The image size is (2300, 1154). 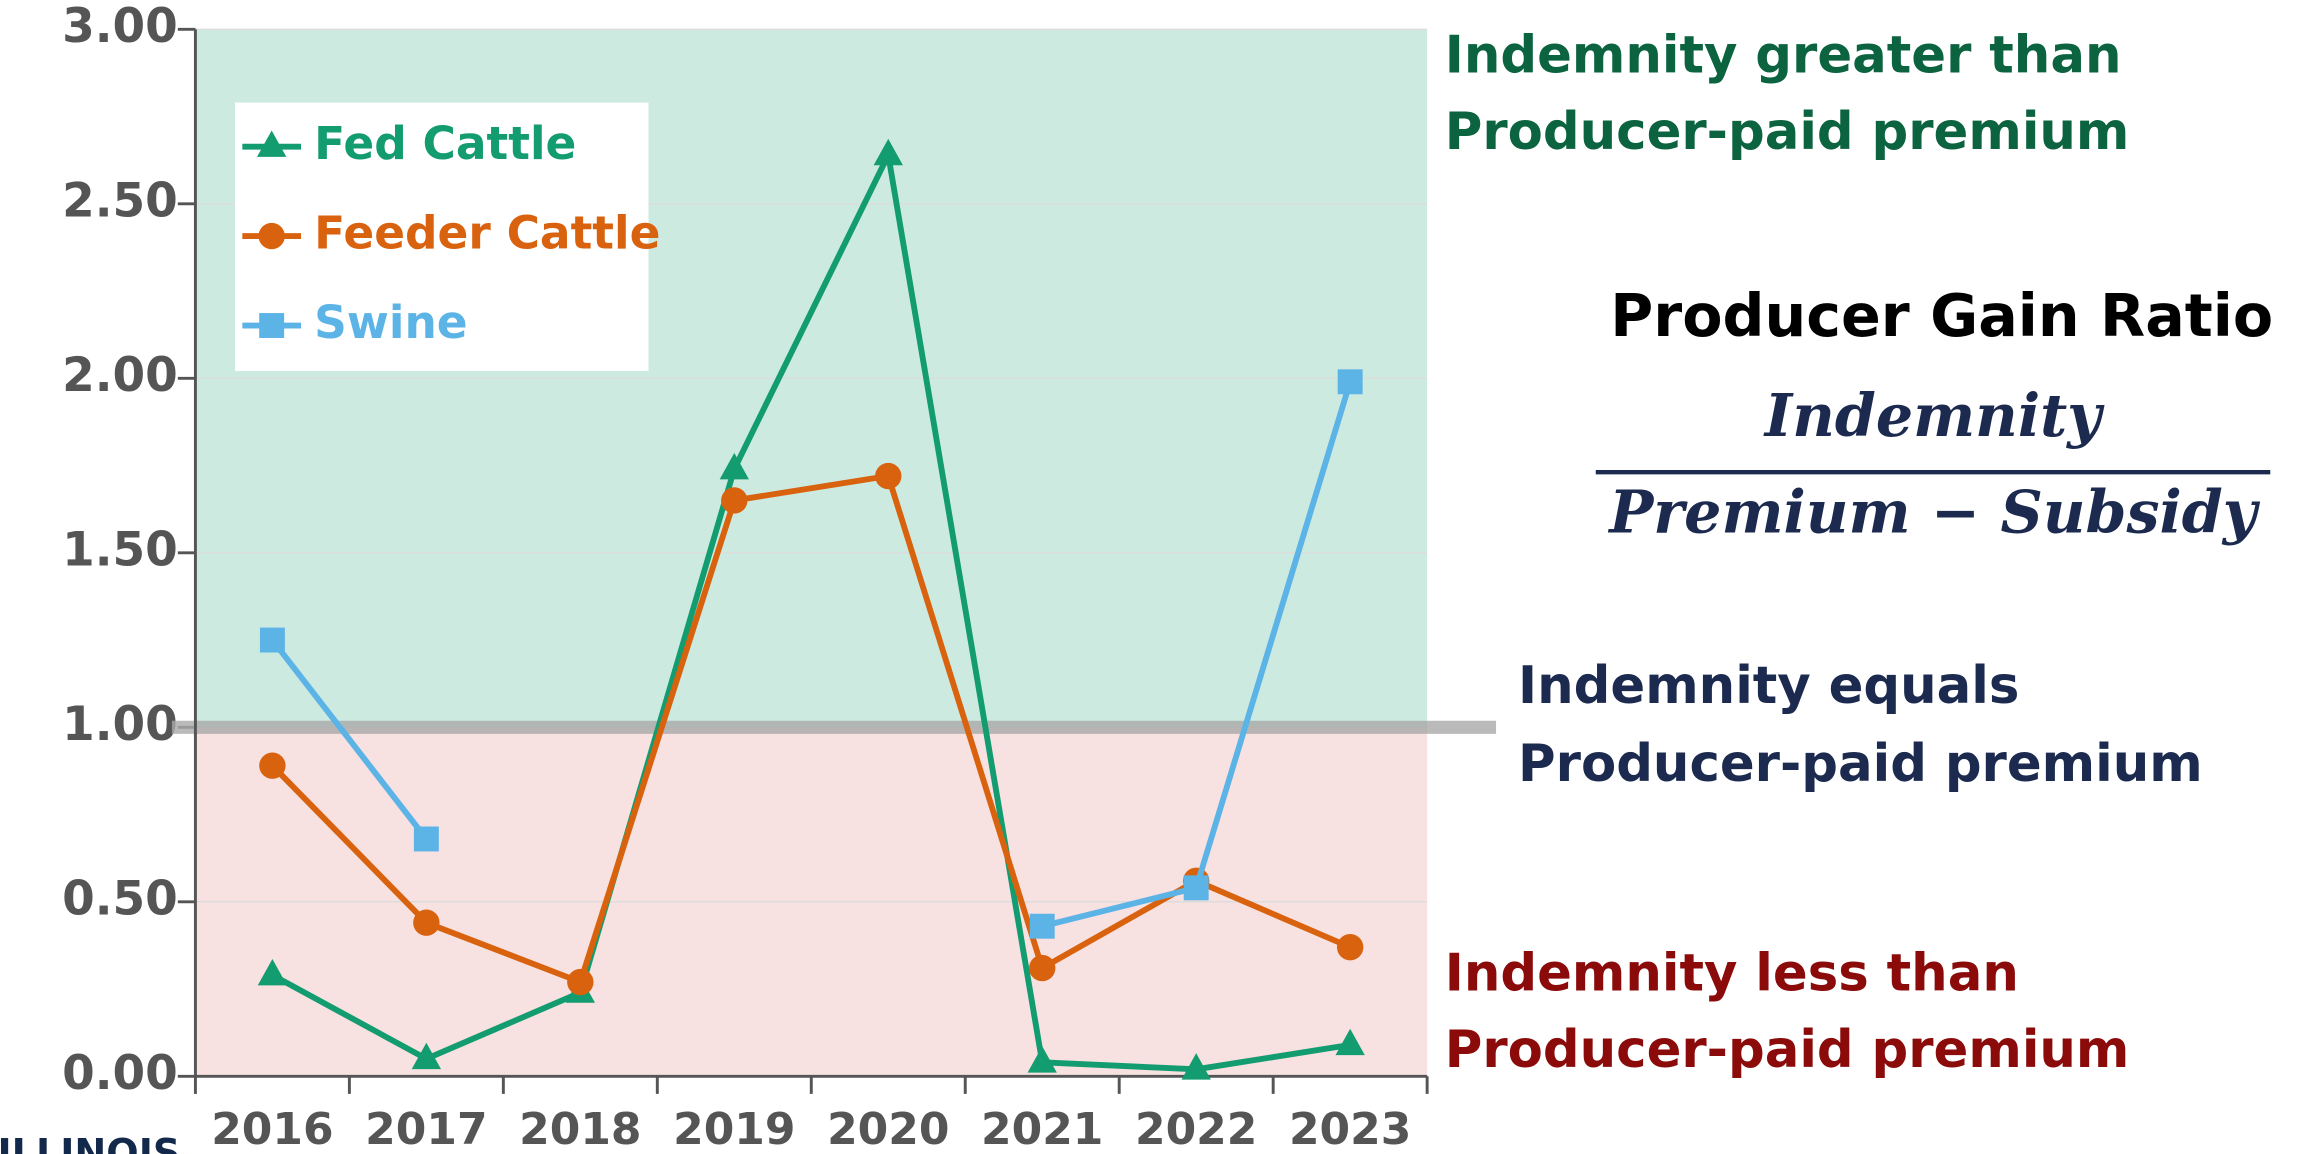 I want to click on y-tick-label: 1.50, so click(x=120, y=549).